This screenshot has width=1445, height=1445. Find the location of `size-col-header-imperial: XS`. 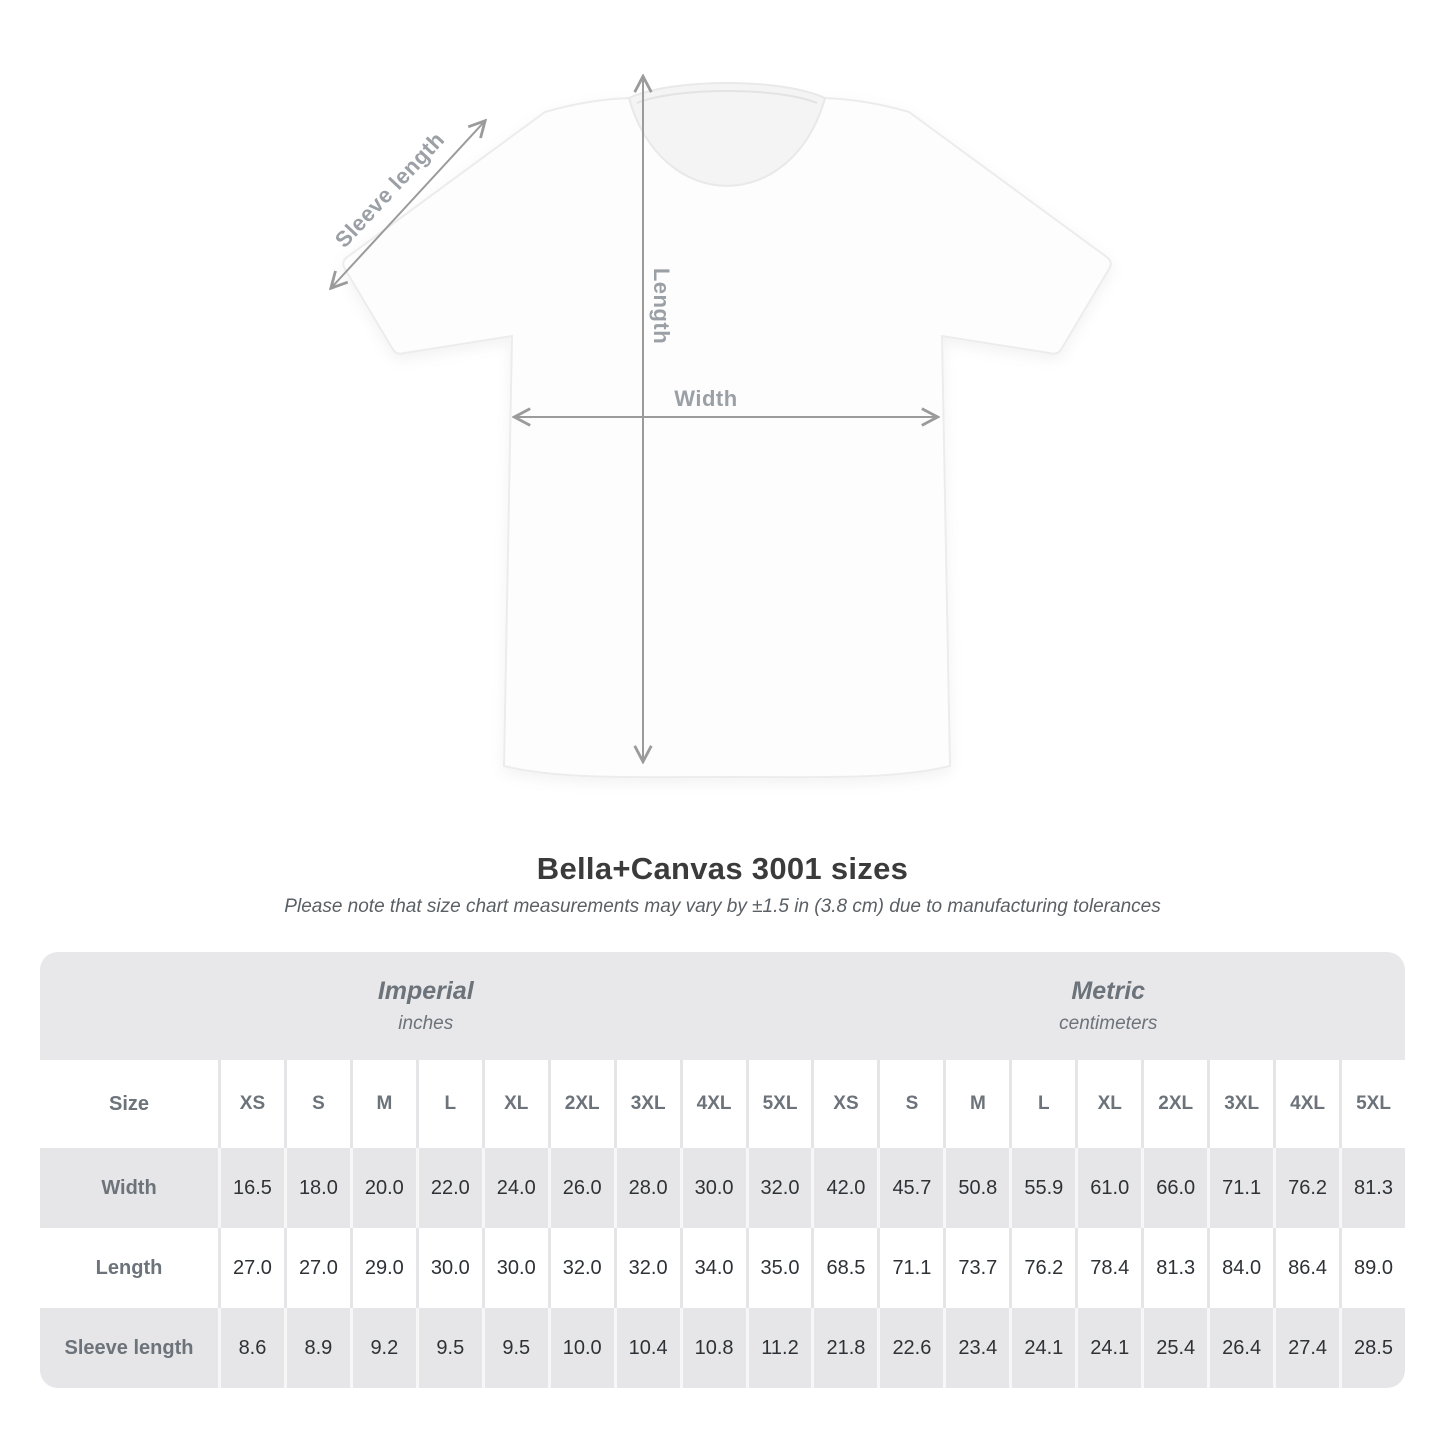

size-col-header-imperial: XS is located at coordinates (251, 1104).